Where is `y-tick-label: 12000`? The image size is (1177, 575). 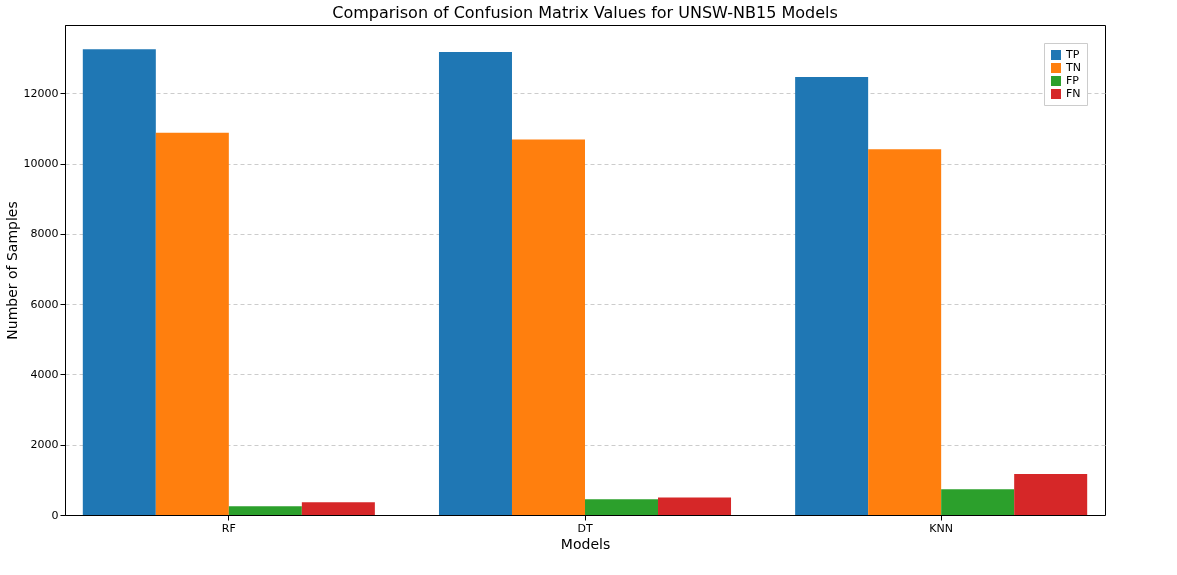 y-tick-label: 12000 is located at coordinates (41, 93).